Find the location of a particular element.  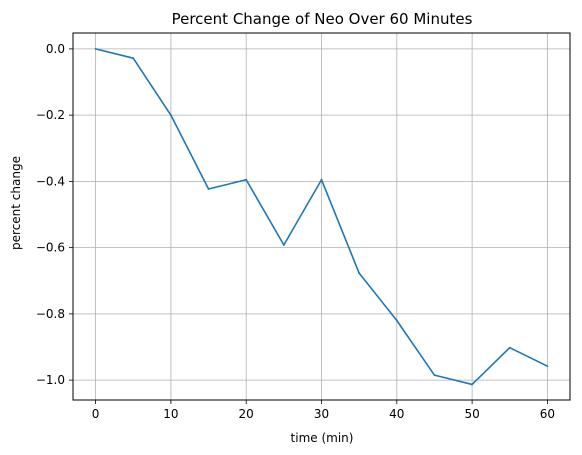

x-axis-label: time (min) is located at coordinates (322, 438).